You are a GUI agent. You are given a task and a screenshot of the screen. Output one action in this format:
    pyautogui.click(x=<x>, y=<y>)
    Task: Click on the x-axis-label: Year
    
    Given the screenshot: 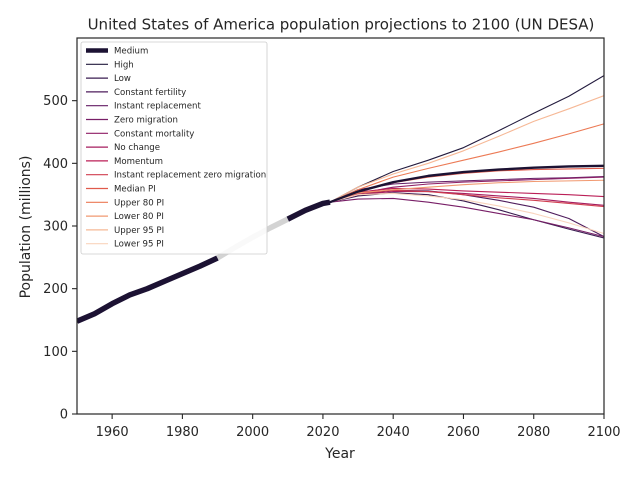 What is the action you would take?
    pyautogui.click(x=339, y=454)
    